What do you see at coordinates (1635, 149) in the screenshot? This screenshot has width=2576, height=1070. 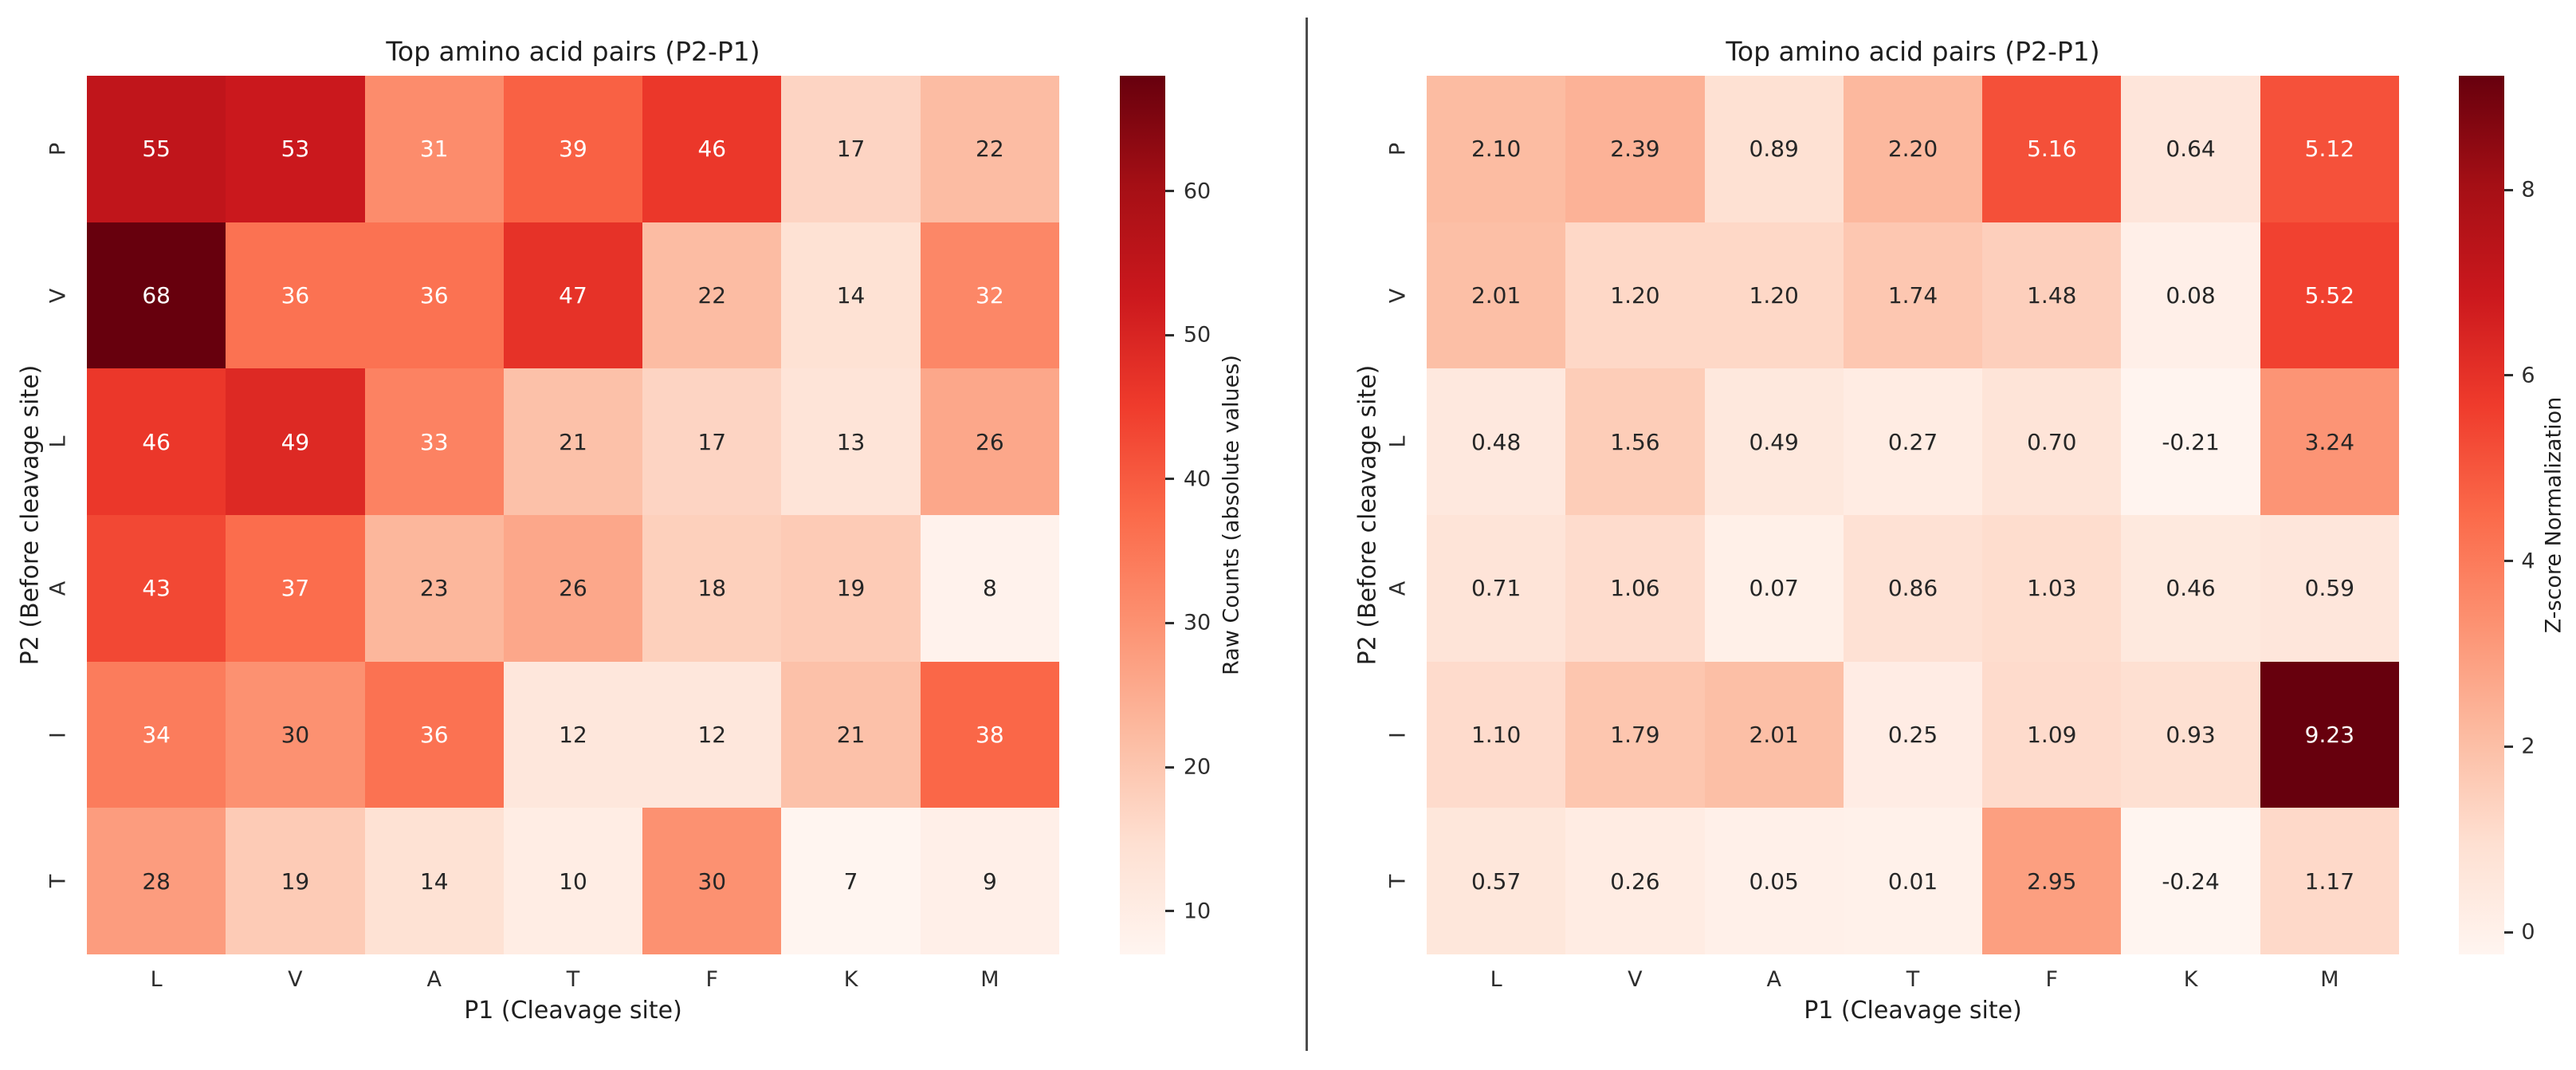 I see `heatmap-cell: 2.39` at bounding box center [1635, 149].